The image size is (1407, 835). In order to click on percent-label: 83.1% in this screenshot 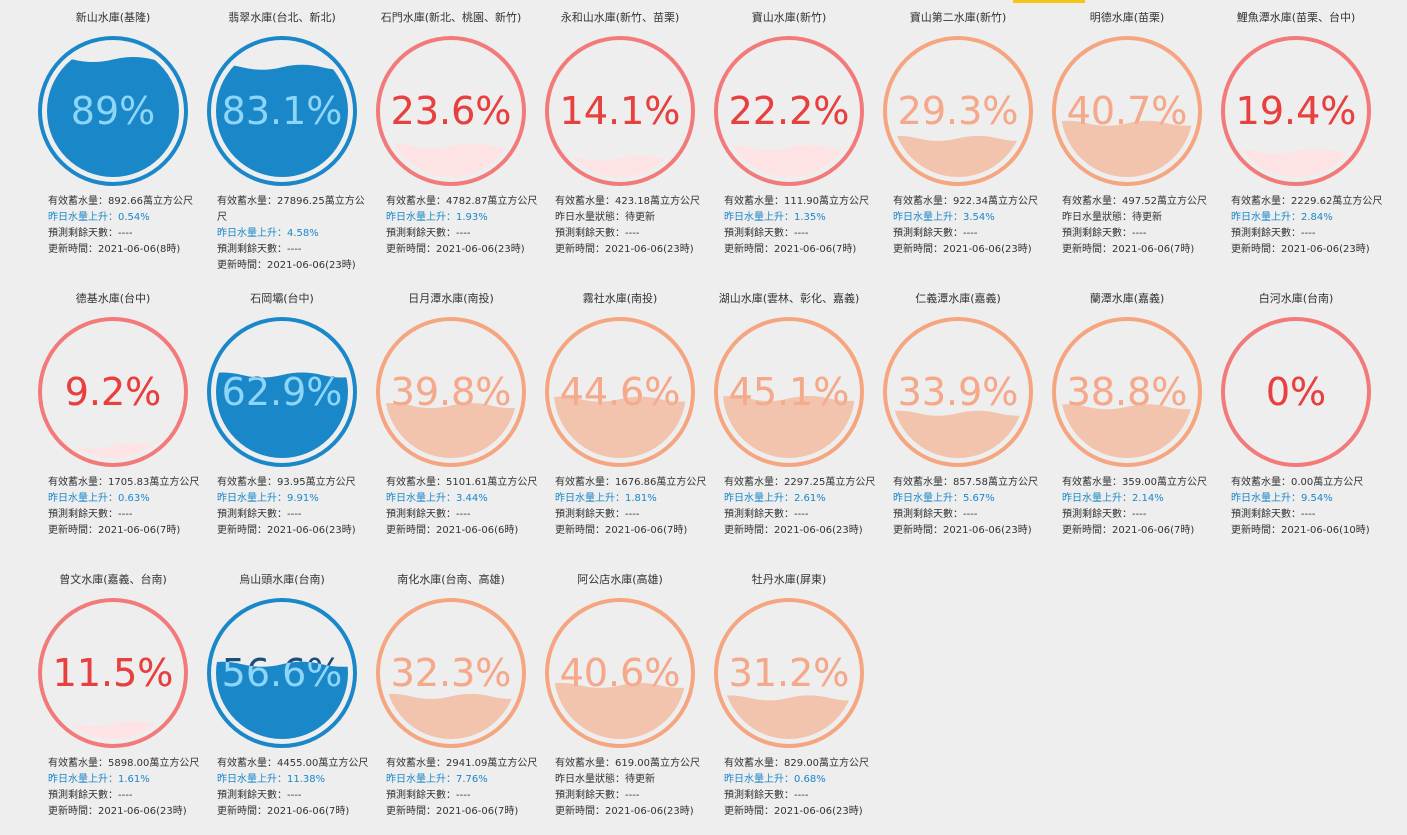, I will do `click(282, 111)`.